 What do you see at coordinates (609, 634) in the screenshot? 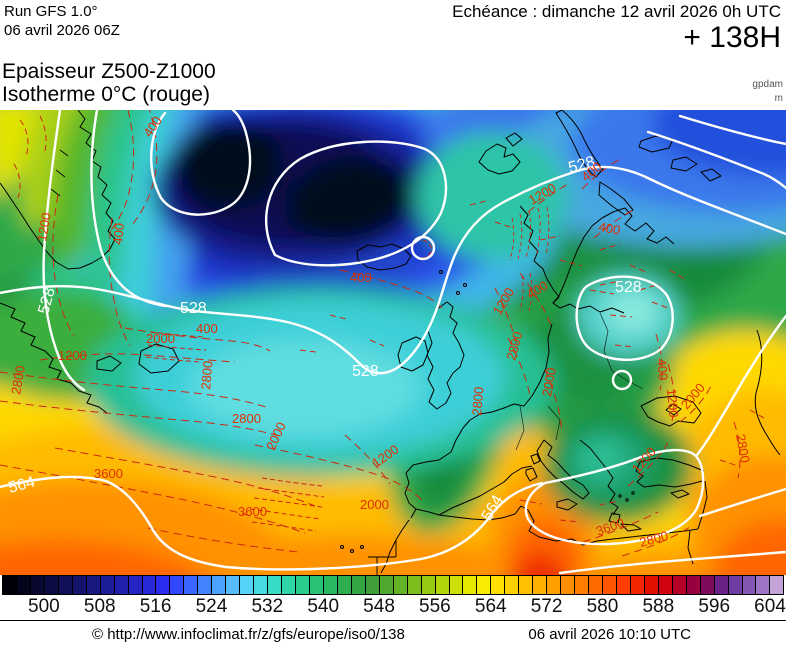
I see `generated-datetime: 06 avril 2026 10:10 UTC` at bounding box center [609, 634].